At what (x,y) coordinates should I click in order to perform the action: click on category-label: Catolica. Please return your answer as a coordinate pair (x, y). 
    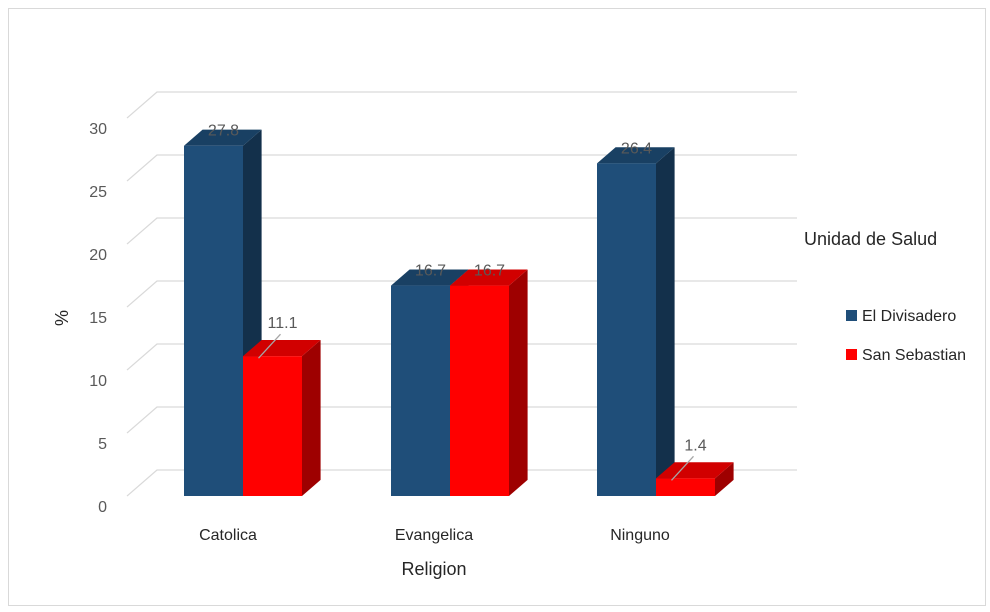
    Looking at the image, I should click on (228, 535).